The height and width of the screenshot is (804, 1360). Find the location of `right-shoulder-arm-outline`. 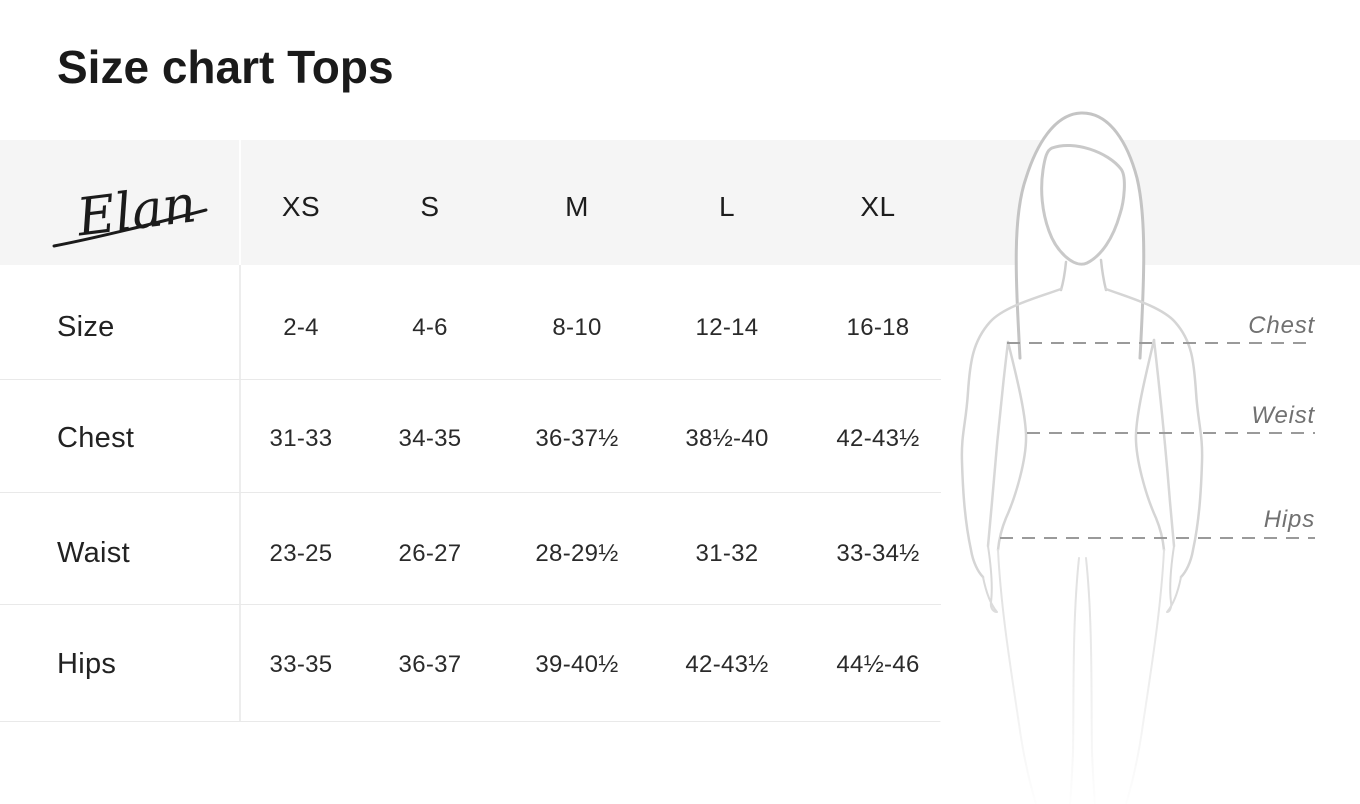

right-shoulder-arm-outline is located at coordinates (1154, 433).